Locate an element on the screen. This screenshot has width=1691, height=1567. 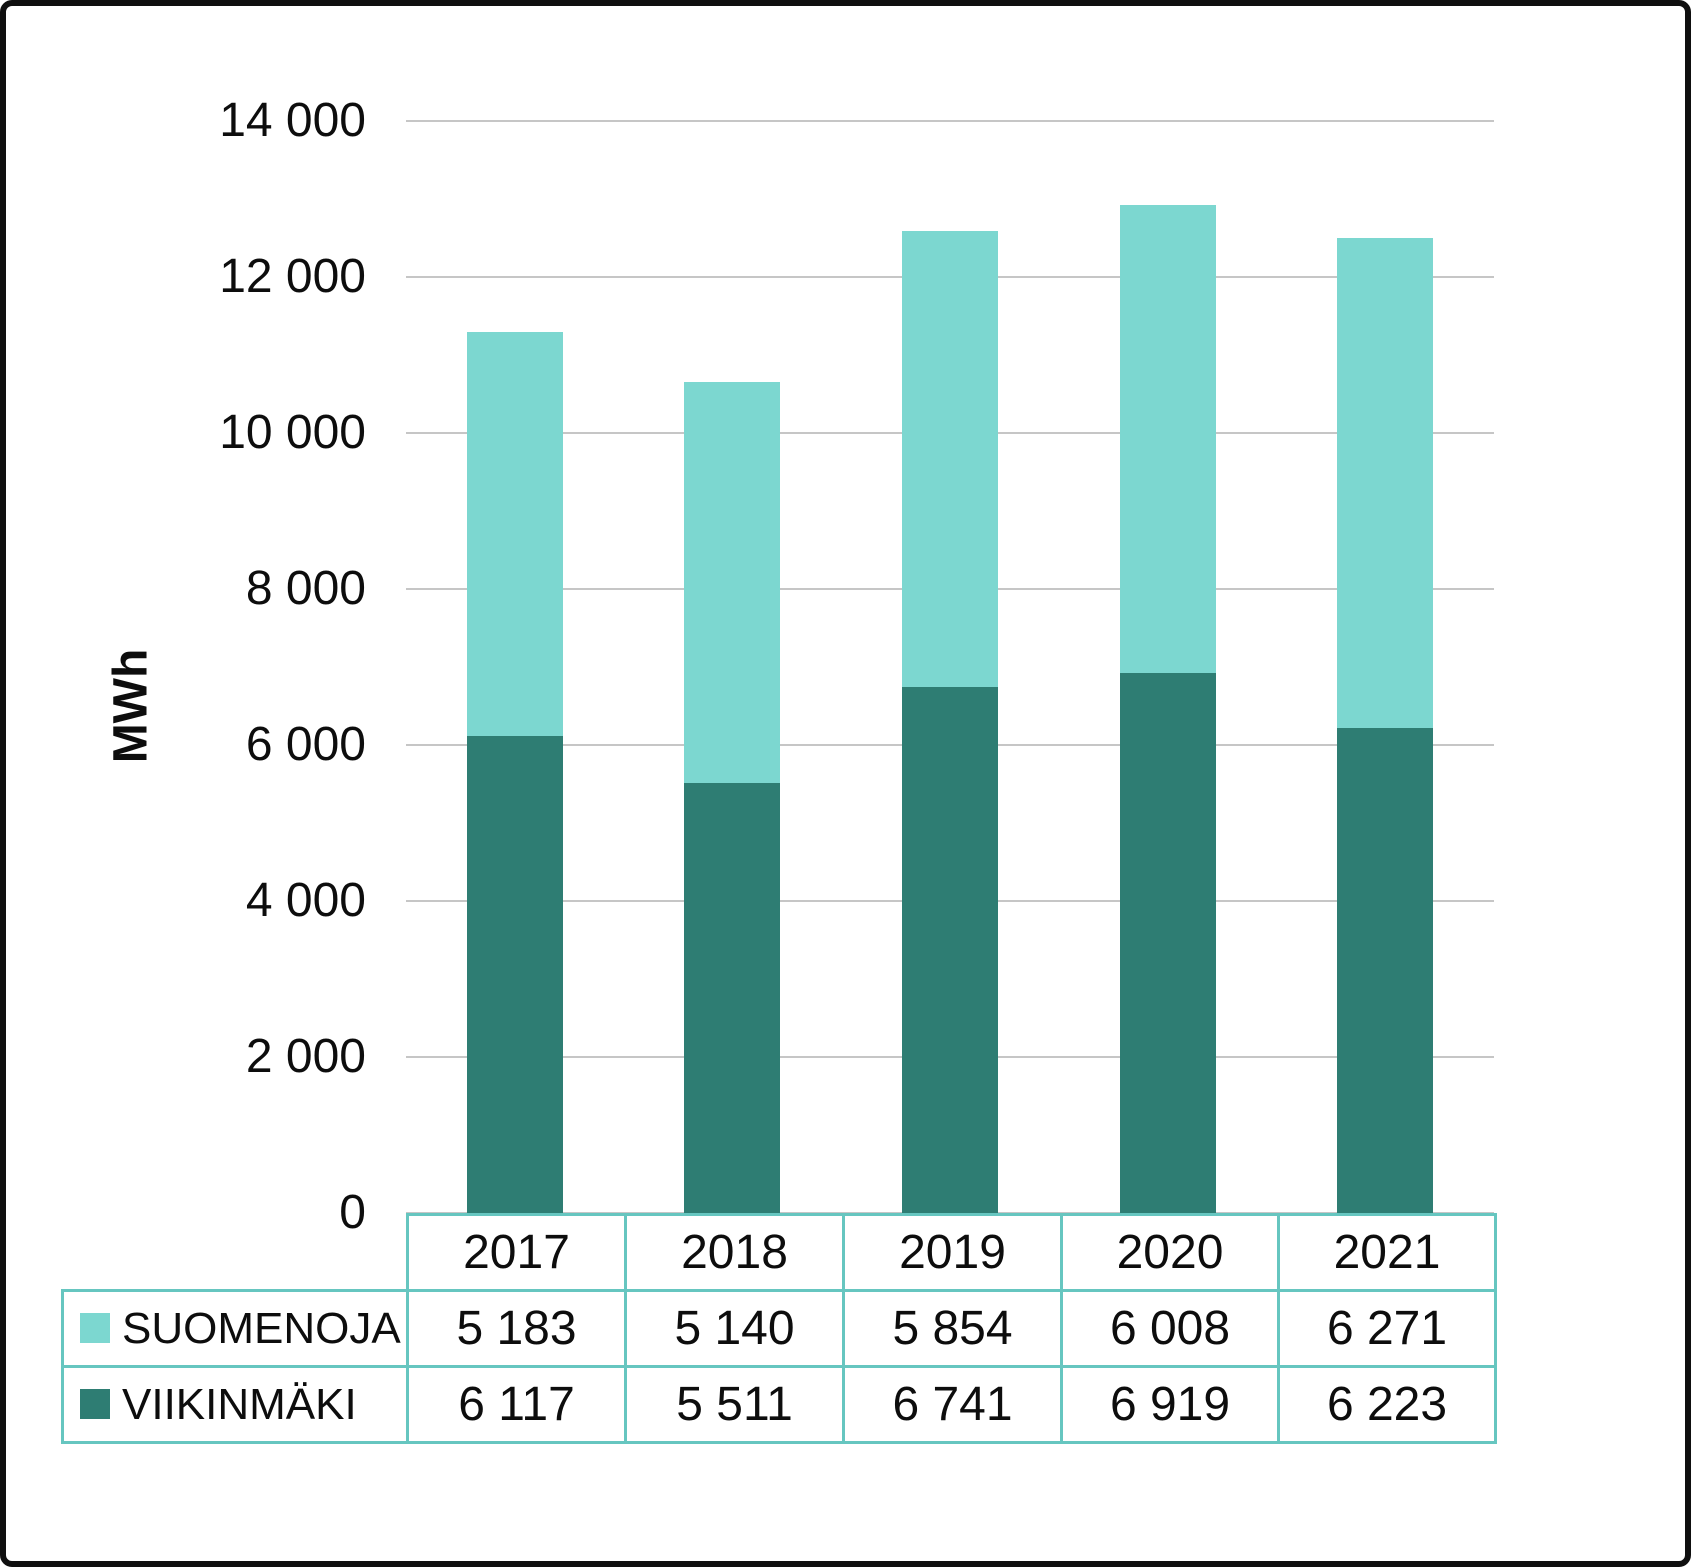
y-tick-label: 10 000 is located at coordinates (292, 432).